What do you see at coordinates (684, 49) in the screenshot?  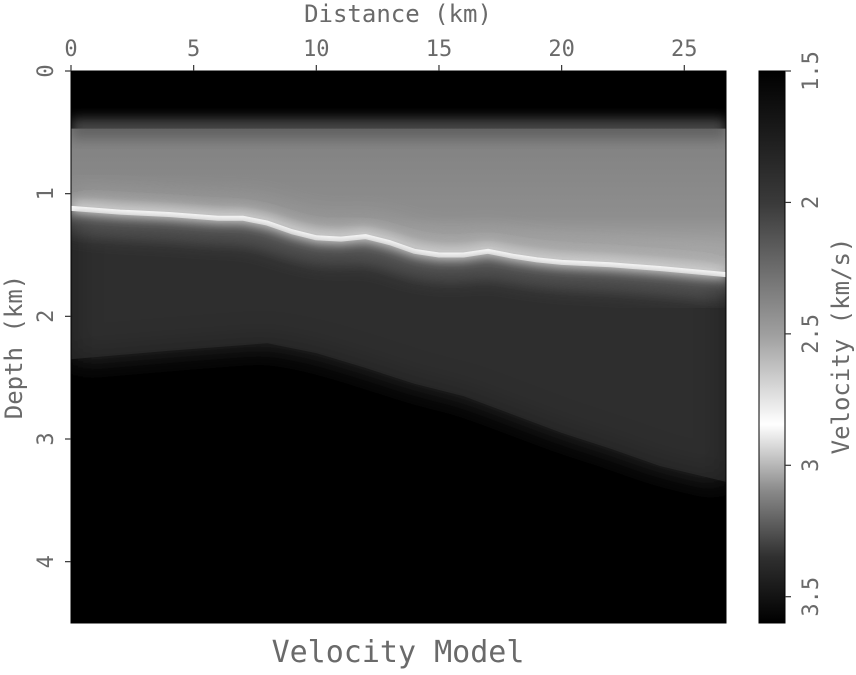 I see `x-tick-label-25: 25` at bounding box center [684, 49].